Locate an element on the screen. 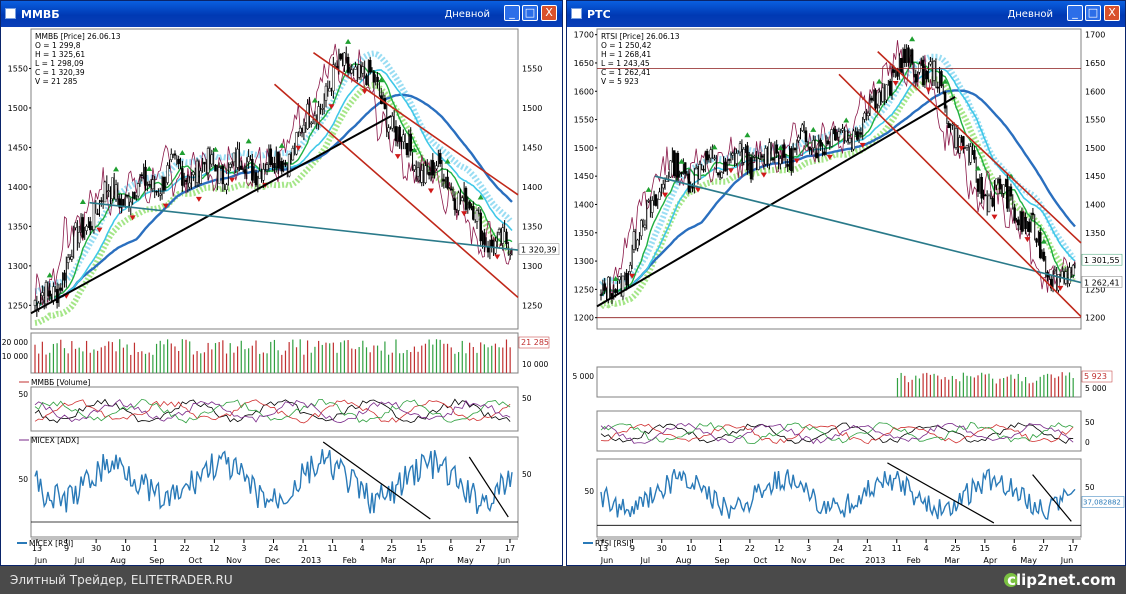 Image resolution: width=1126 pixels, height=594 pixels. x-month-label: Feb is located at coordinates (350, 560).